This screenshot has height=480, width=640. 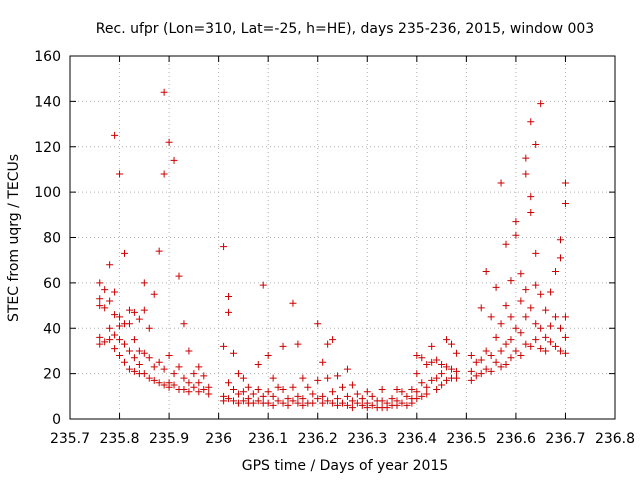 What do you see at coordinates (466, 439) in the screenshot?
I see `x-tick-label: 236.5` at bounding box center [466, 439].